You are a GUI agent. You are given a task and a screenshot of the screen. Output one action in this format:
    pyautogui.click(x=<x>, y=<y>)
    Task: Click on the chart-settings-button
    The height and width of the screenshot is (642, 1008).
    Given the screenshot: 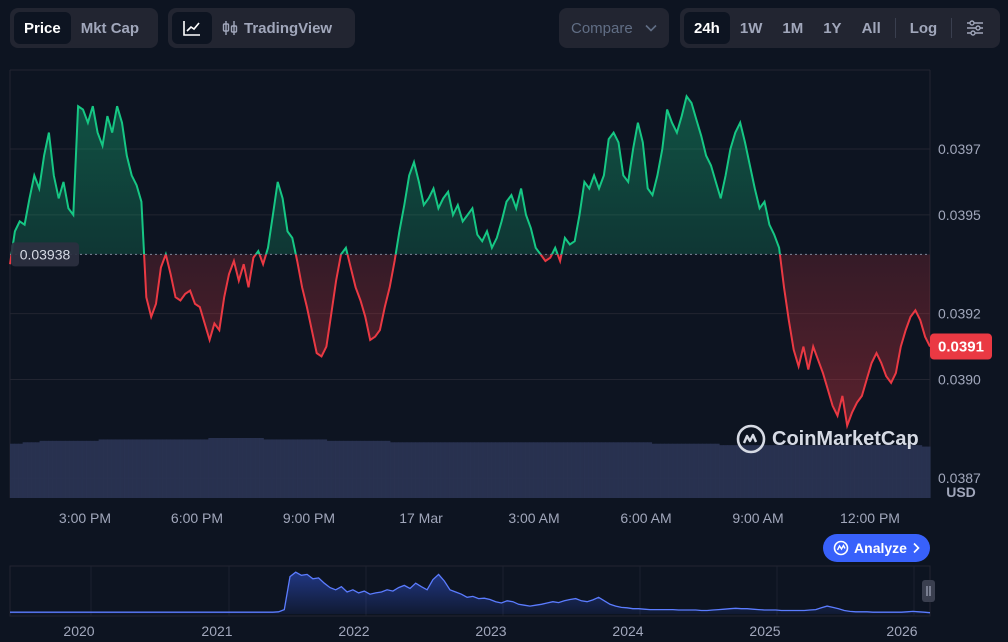 What is the action you would take?
    pyautogui.click(x=975, y=28)
    